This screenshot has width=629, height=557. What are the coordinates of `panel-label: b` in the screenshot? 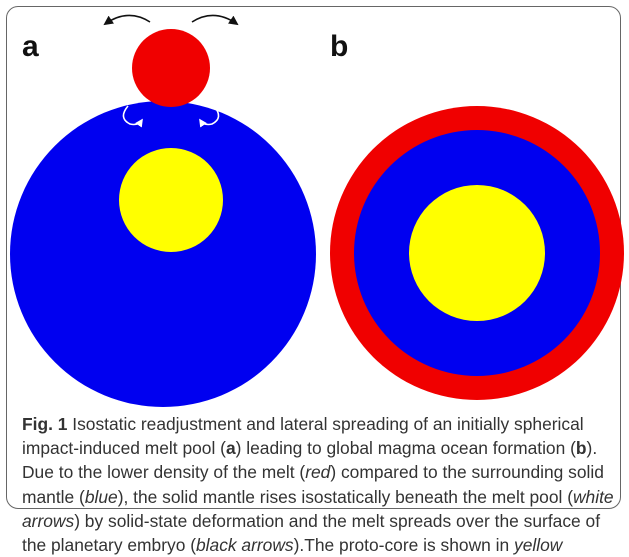 It's located at (339, 46).